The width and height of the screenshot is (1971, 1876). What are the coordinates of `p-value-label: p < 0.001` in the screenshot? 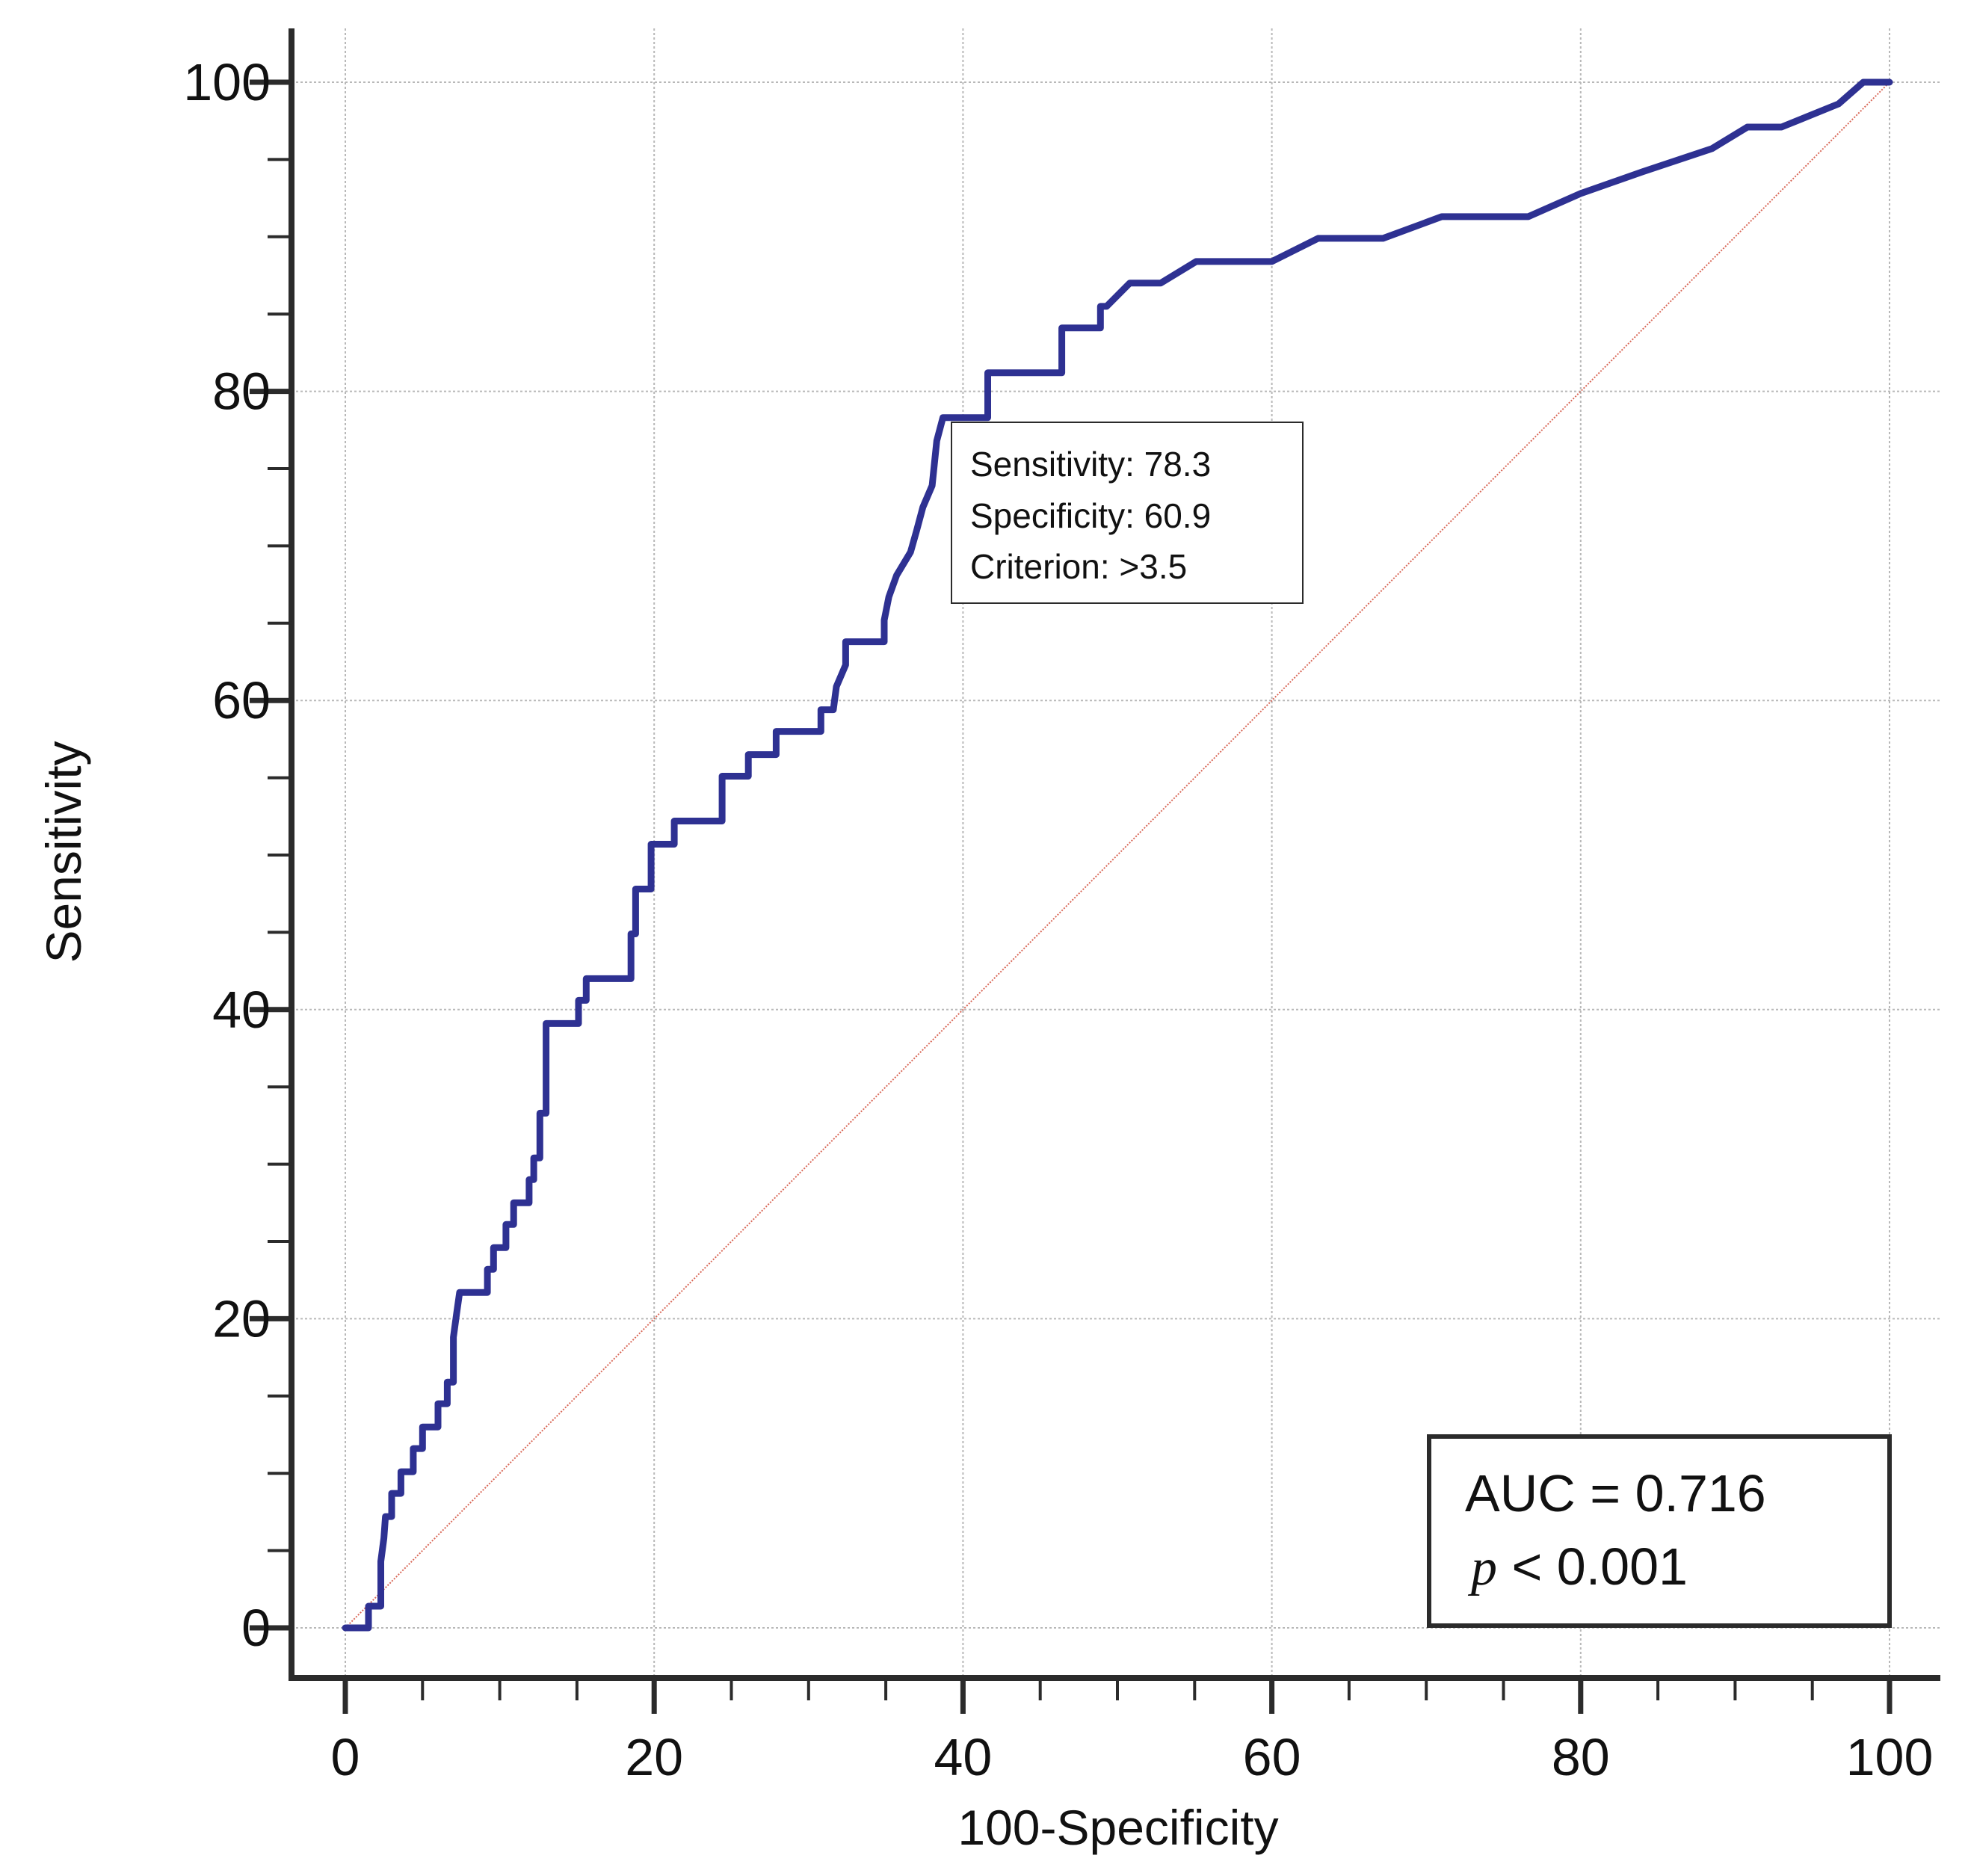 It's located at (1577, 1566).